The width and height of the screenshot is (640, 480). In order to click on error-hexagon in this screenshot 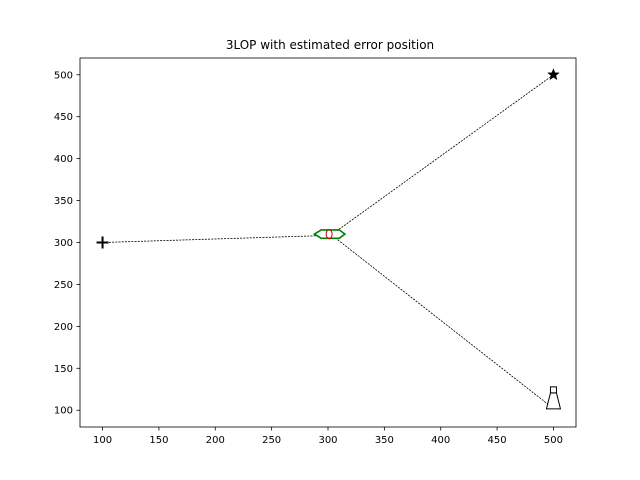, I will do `click(329, 234)`.